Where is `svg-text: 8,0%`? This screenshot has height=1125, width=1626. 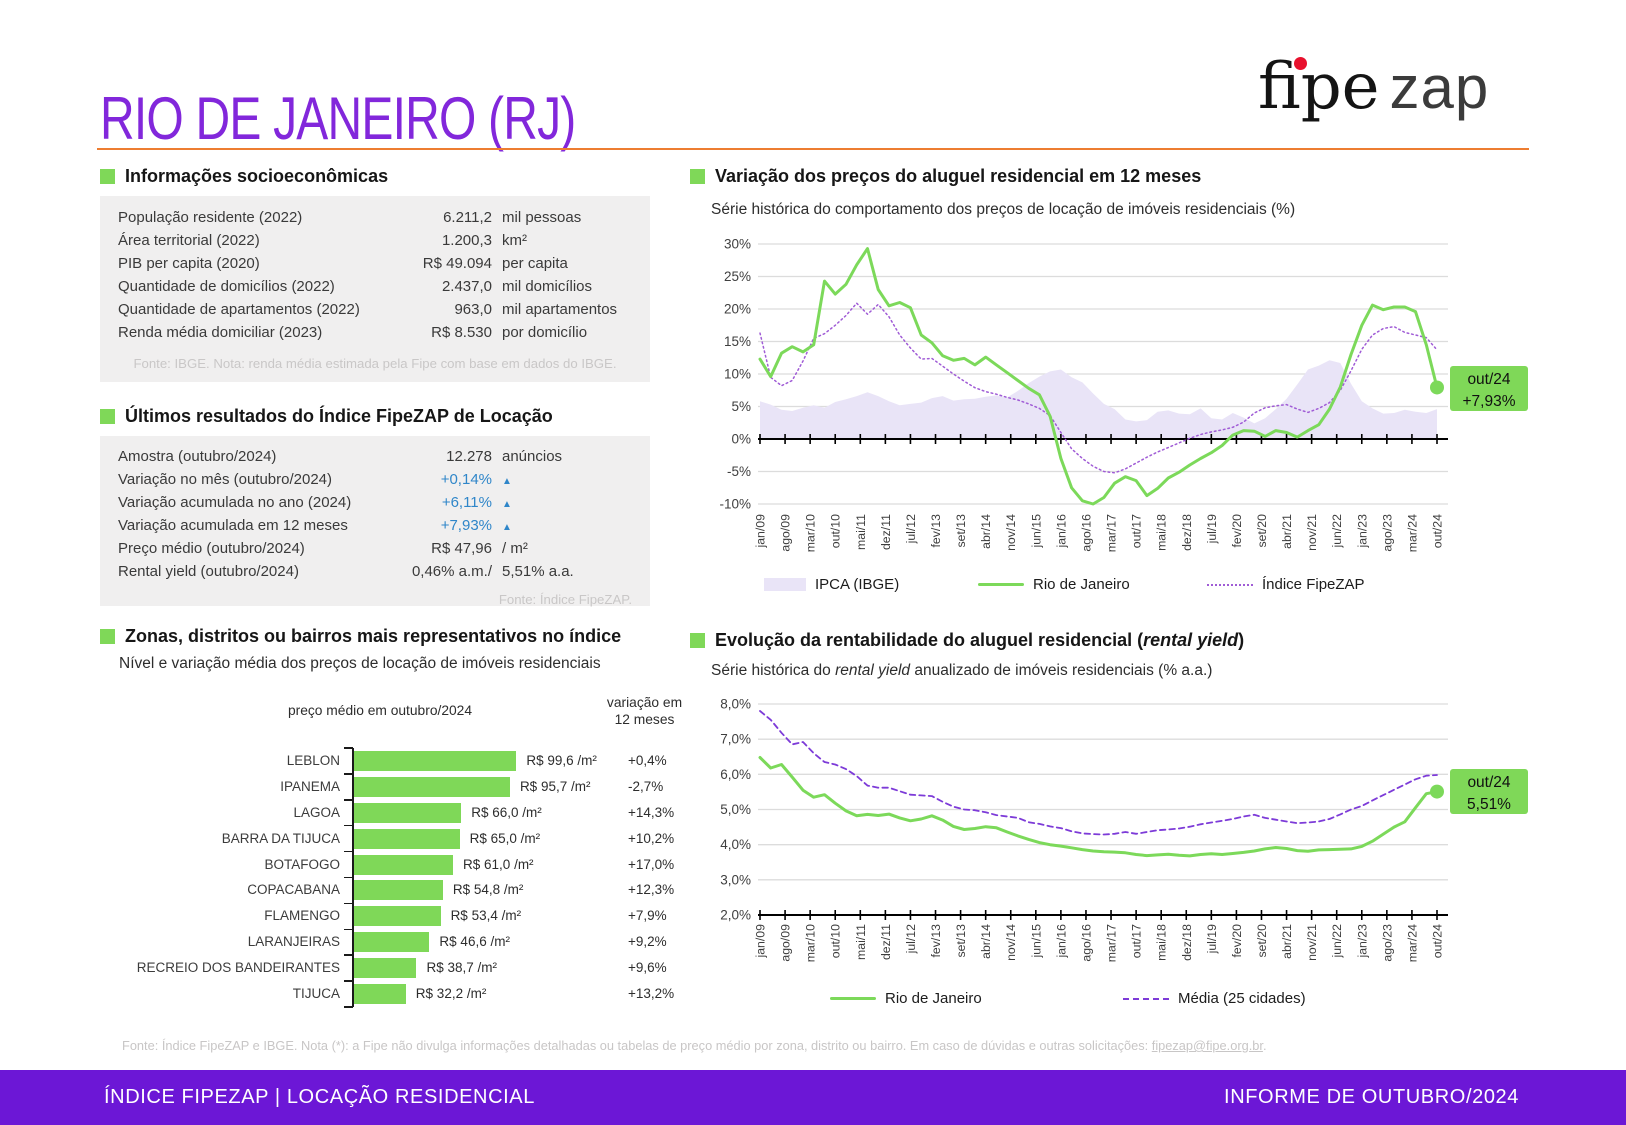 svg-text: 8,0% is located at coordinates (735, 704).